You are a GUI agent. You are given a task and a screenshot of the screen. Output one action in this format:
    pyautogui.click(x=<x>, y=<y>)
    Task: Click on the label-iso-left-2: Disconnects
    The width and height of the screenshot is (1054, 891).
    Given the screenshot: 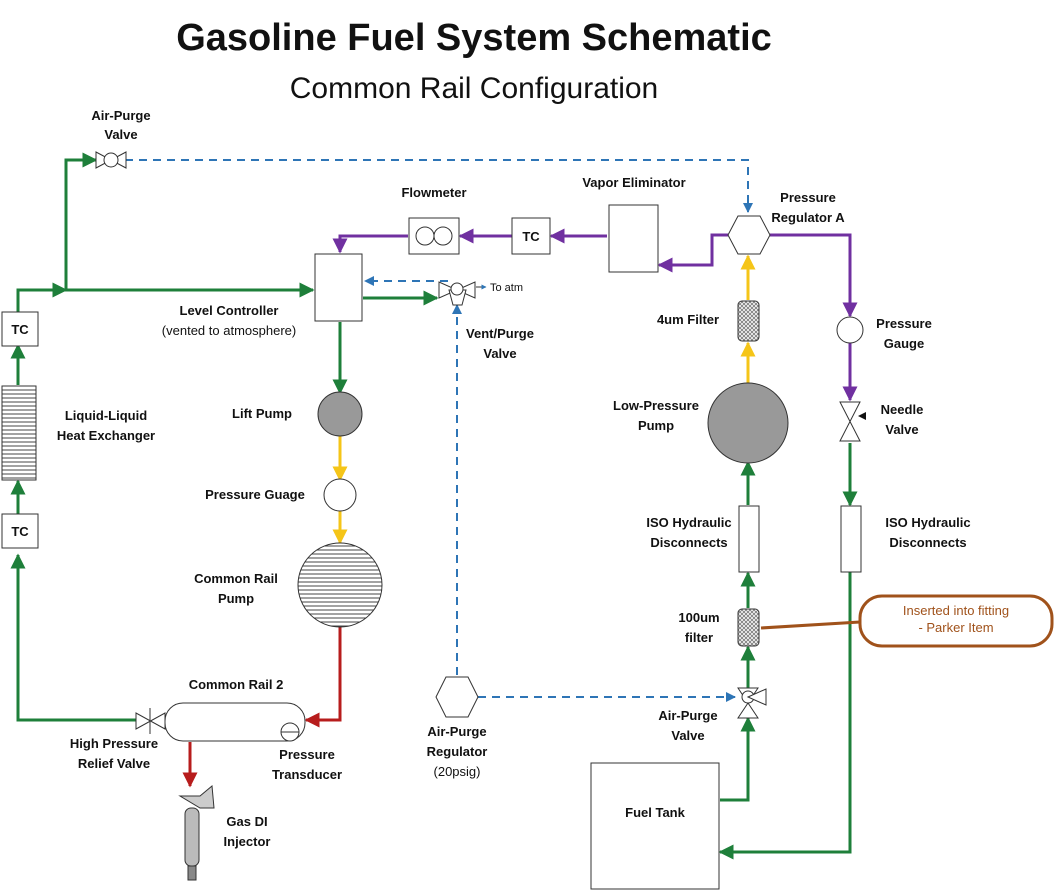 What is the action you would take?
    pyautogui.click(x=688, y=542)
    